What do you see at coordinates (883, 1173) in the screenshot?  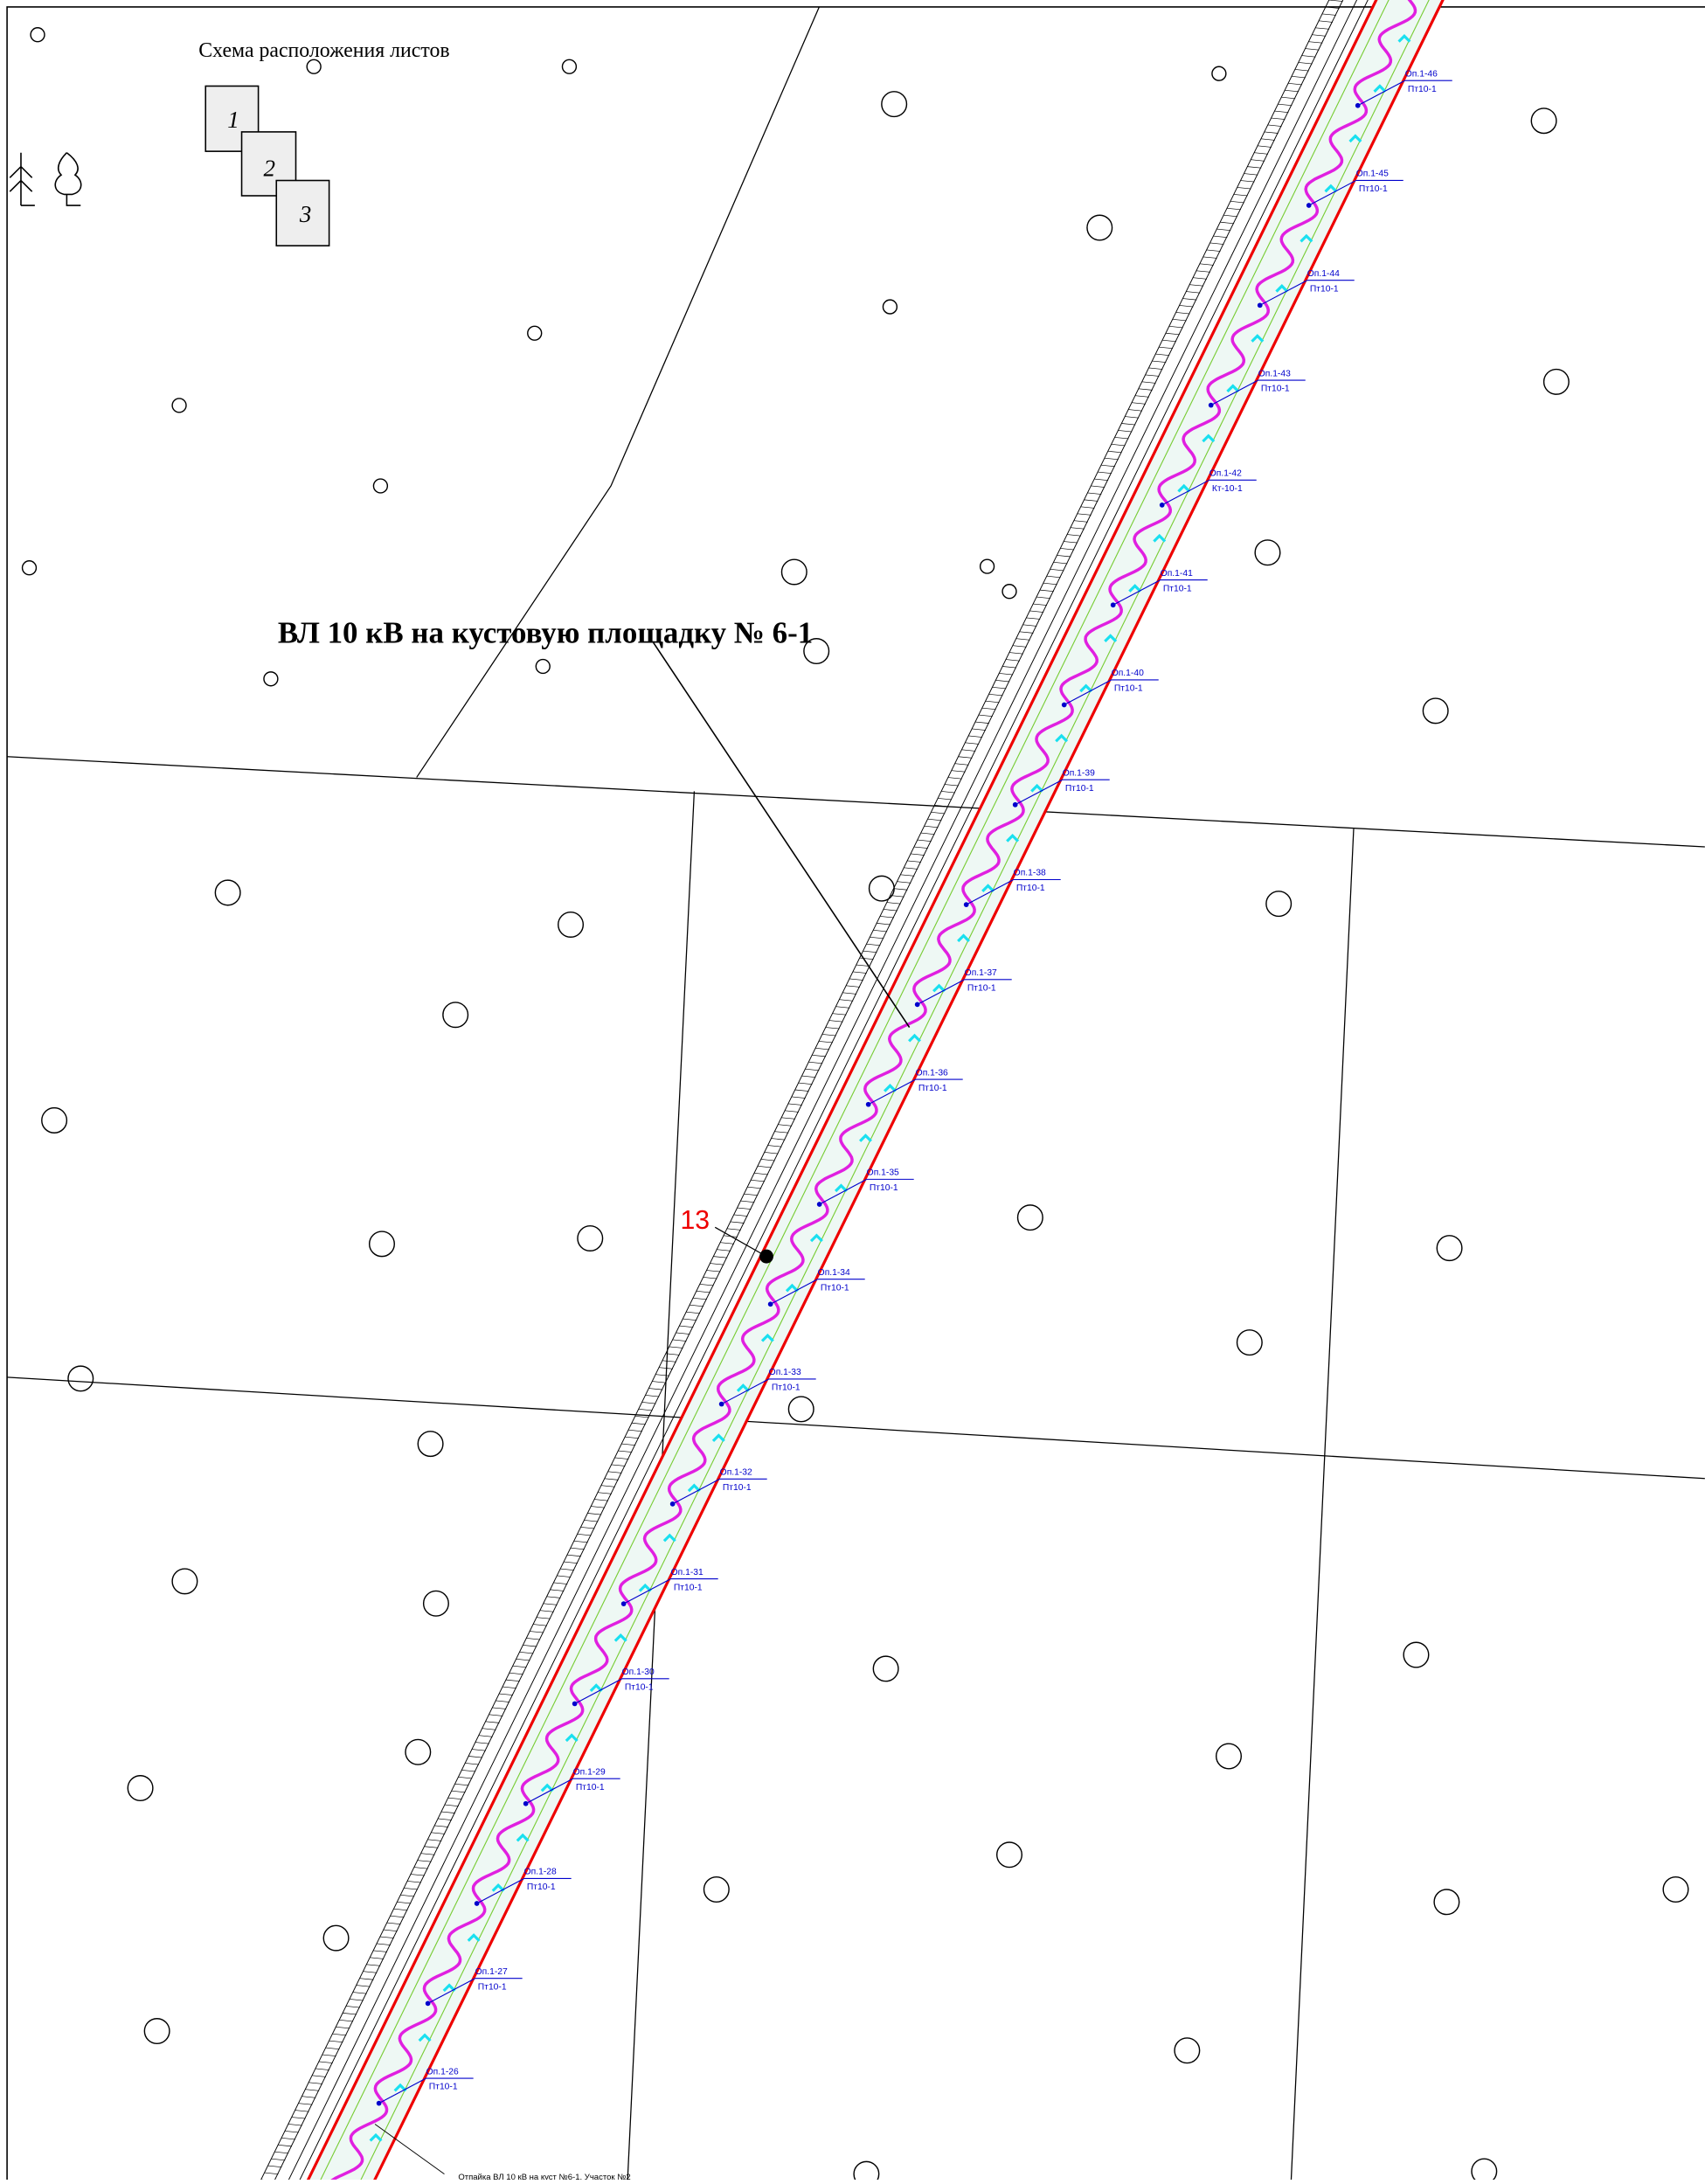 I see `pole-label: Оп.1-35` at bounding box center [883, 1173].